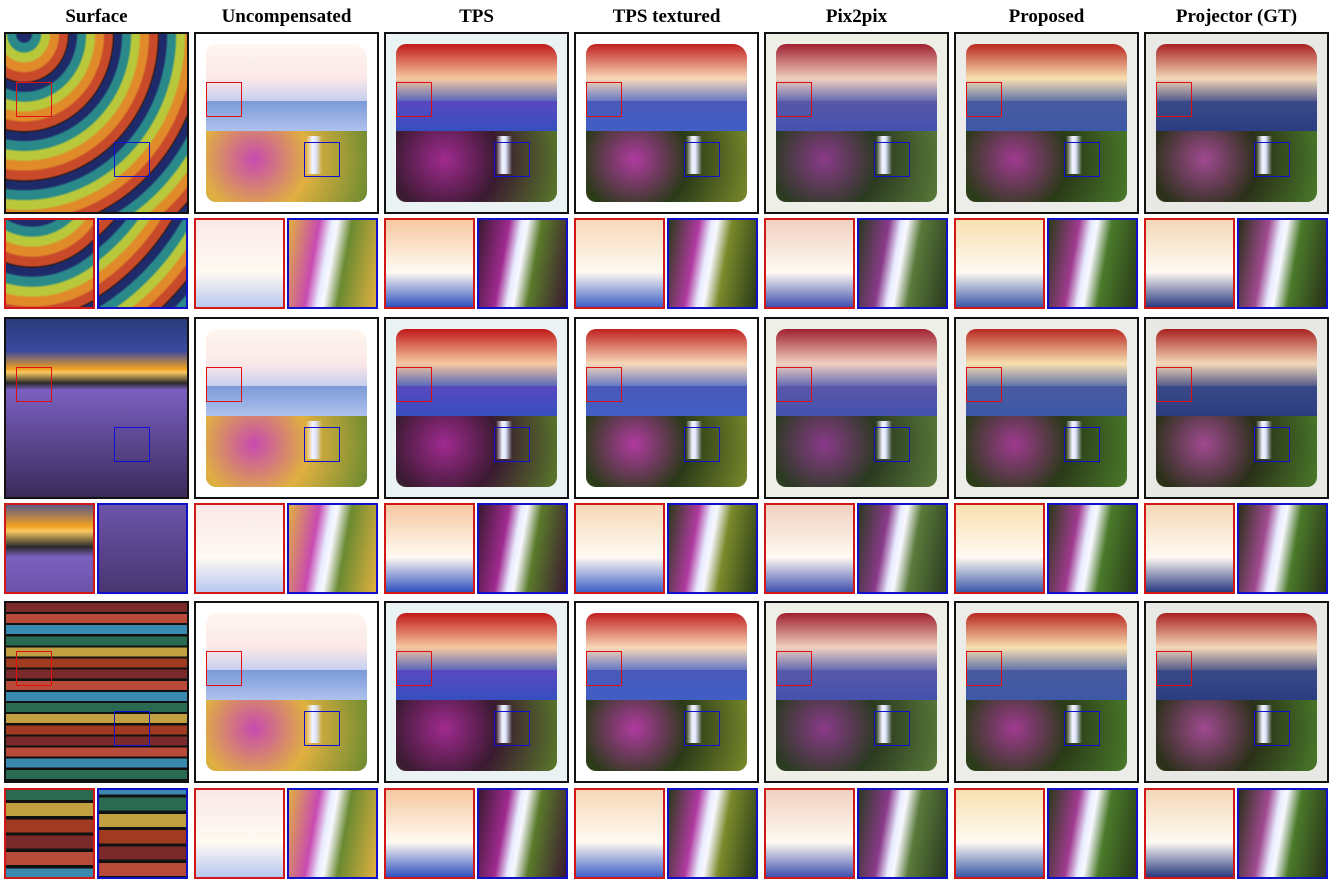 The width and height of the screenshot is (1333, 883). Describe the element at coordinates (856, 692) in the screenshot. I see `image-pix2pix-row3` at that location.